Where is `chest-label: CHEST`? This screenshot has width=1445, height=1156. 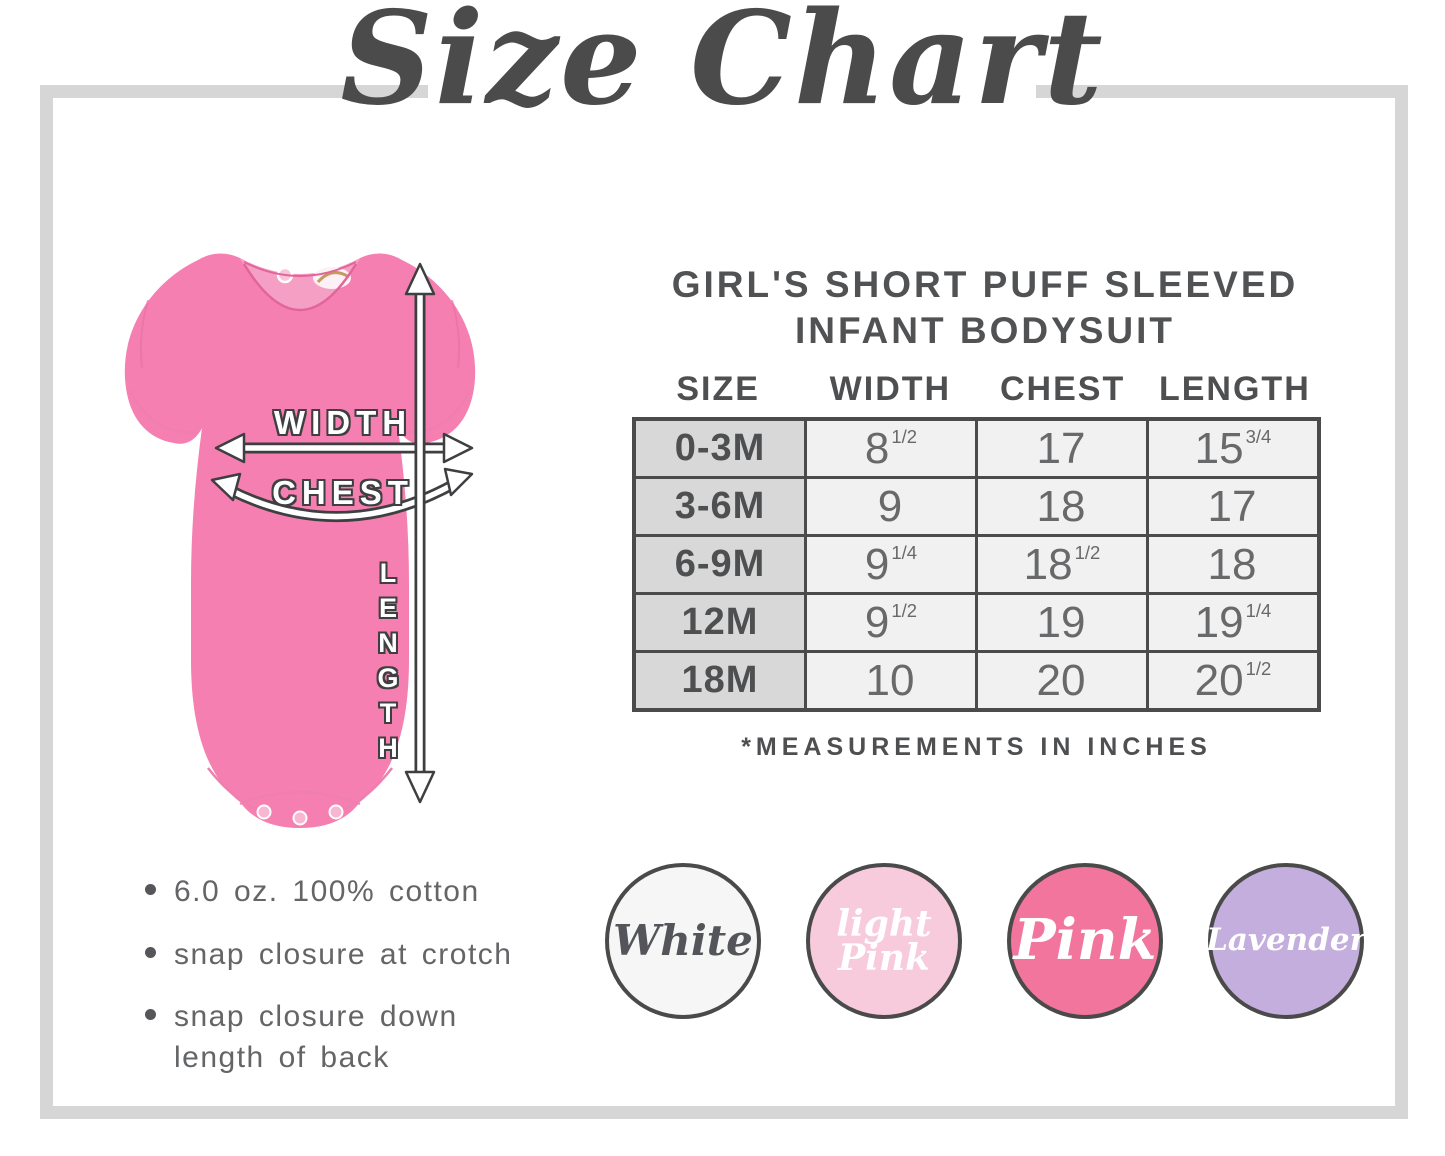 chest-label: CHEST is located at coordinates (343, 492).